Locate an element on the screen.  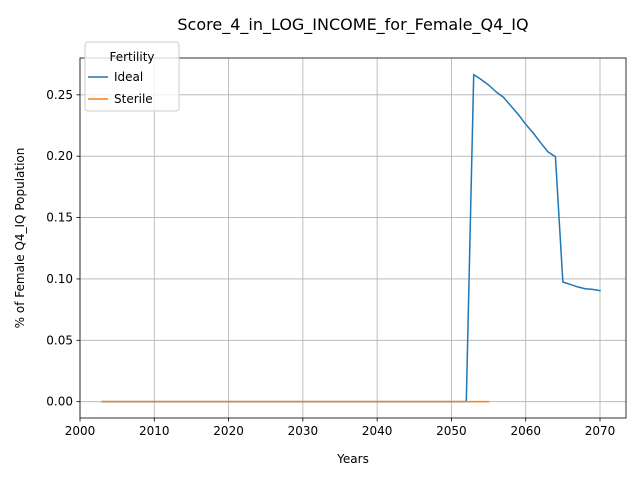
legend-box is located at coordinates (132, 76).